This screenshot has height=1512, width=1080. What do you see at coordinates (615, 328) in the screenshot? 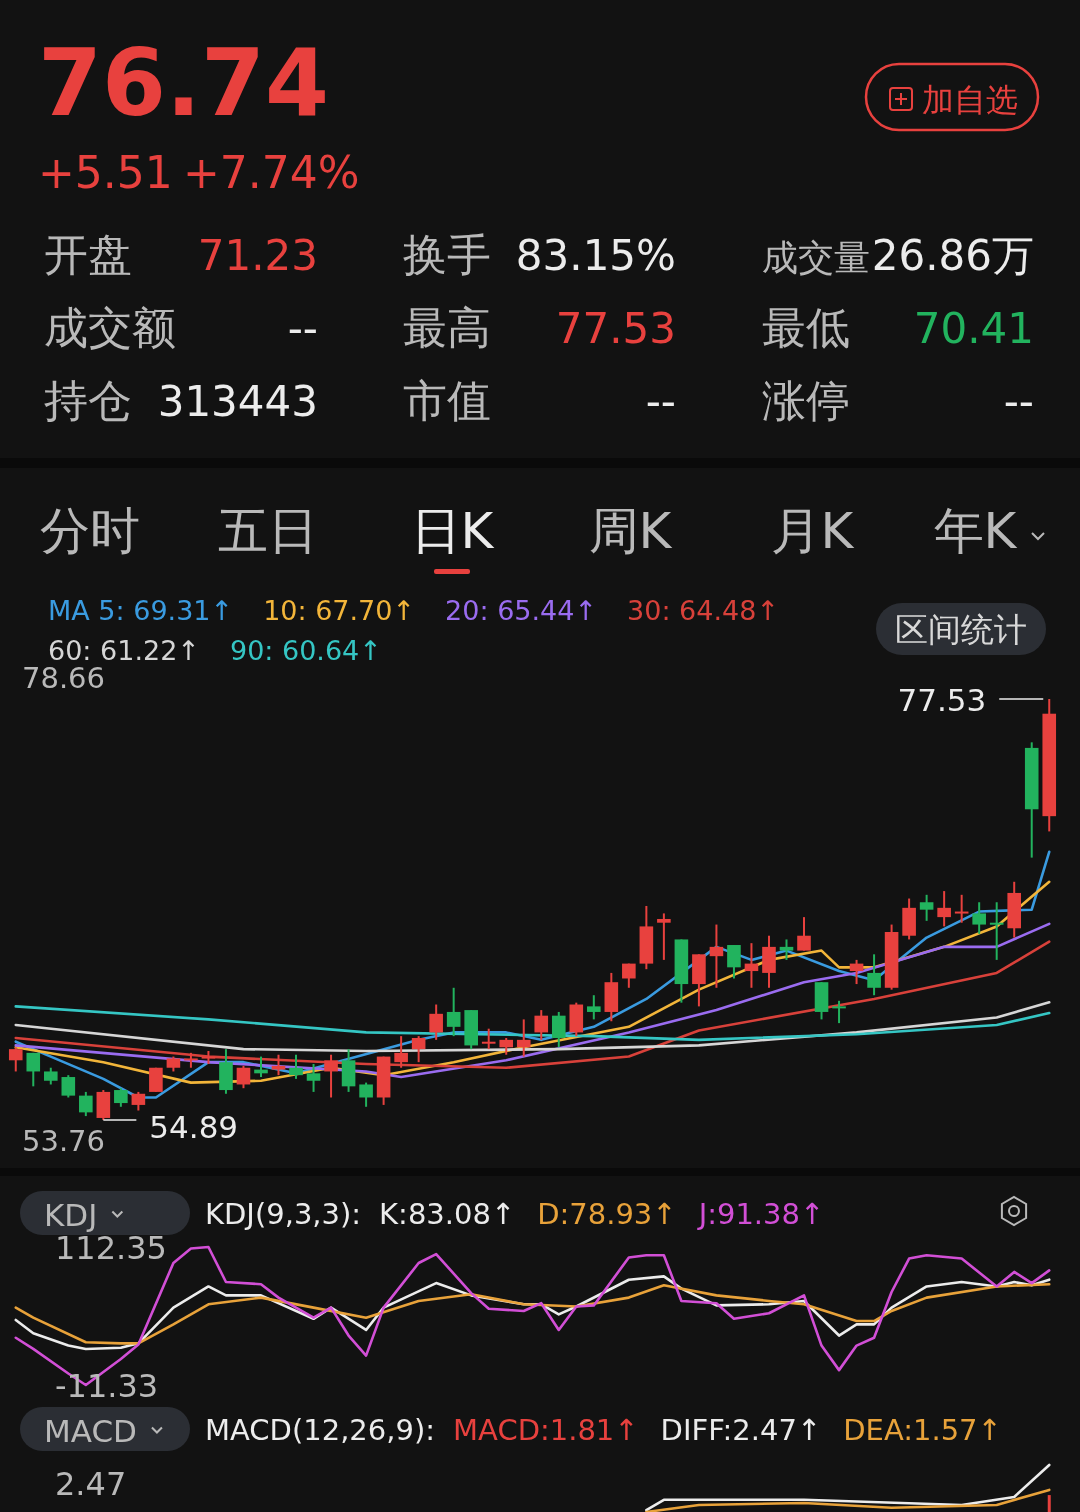
I see `text: 77.53` at bounding box center [615, 328].